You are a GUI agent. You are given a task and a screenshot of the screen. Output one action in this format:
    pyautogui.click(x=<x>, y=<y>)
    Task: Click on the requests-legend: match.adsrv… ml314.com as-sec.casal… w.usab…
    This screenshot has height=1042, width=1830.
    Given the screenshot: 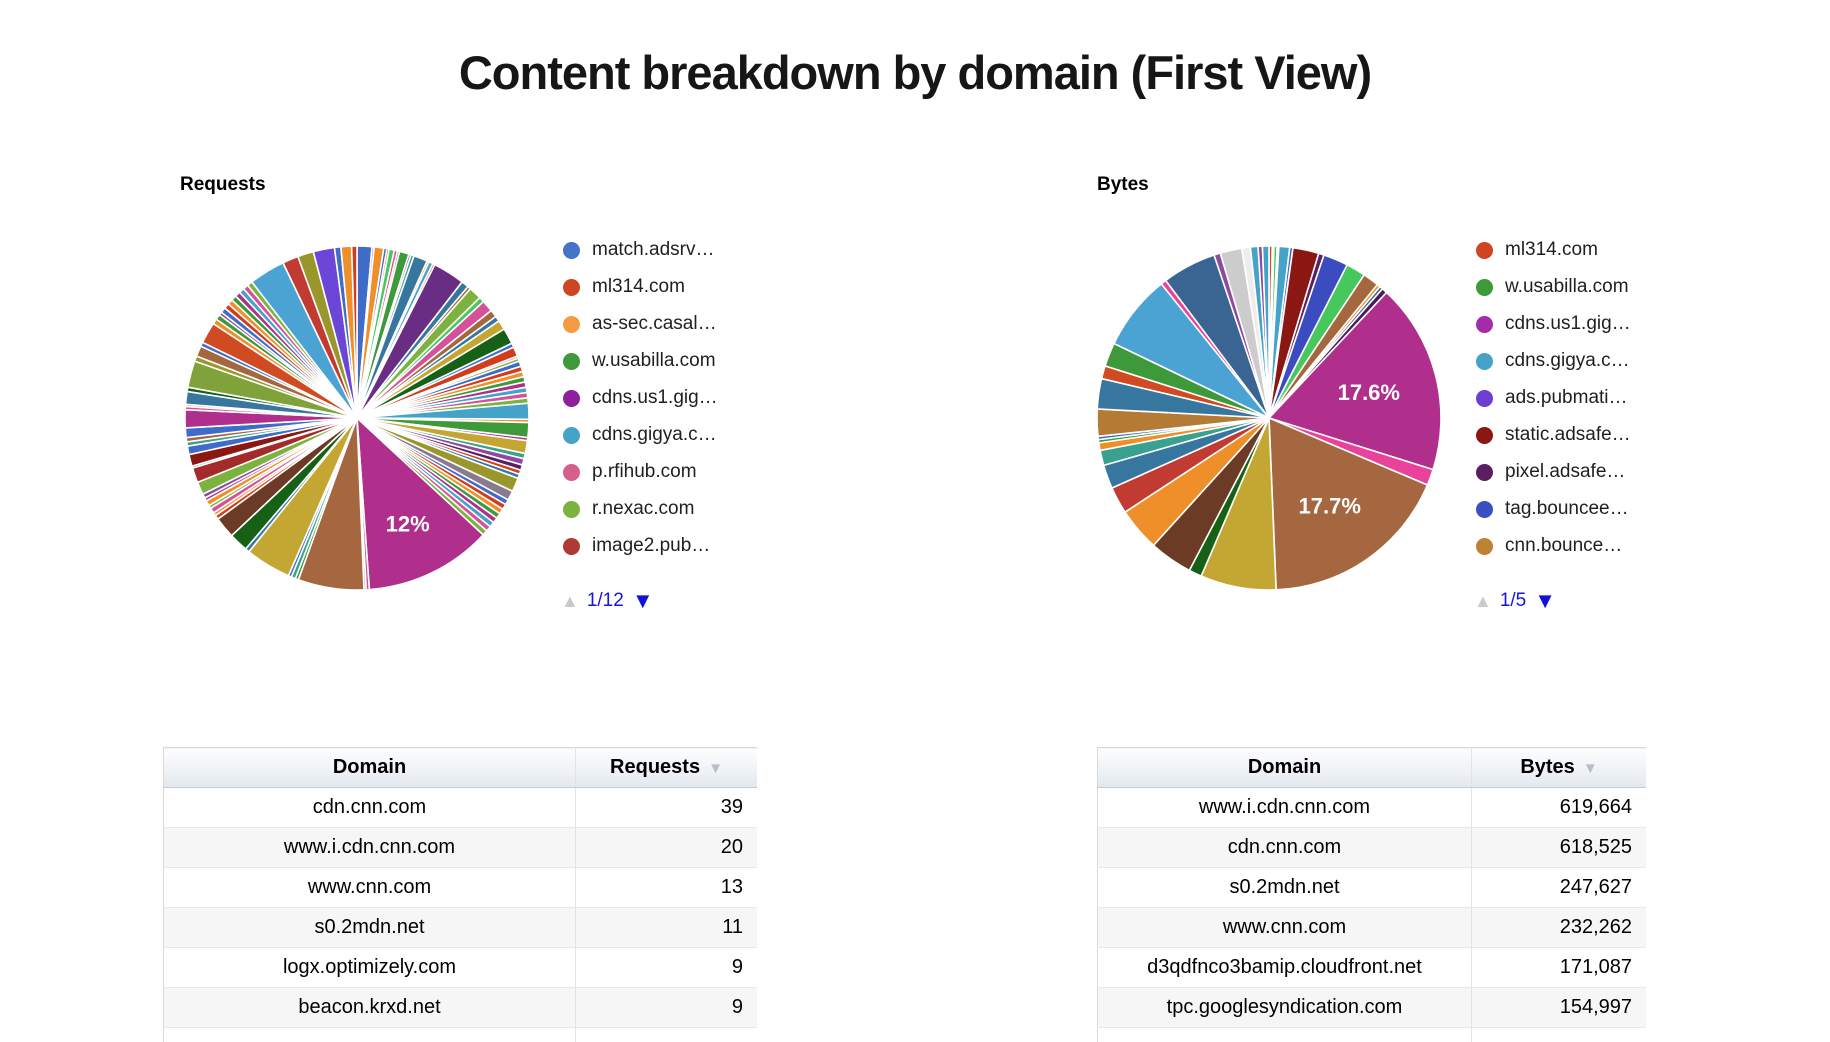 What is the action you would take?
    pyautogui.click(x=668, y=406)
    